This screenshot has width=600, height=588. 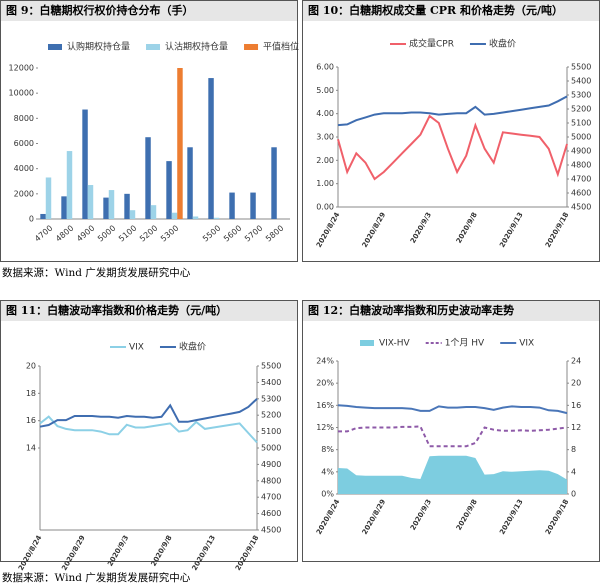 What do you see at coordinates (435, 10) in the screenshot?
I see `chart-title: 图 10：白糖期权成交量 CPR 和价格走势（元/吨）` at bounding box center [435, 10].